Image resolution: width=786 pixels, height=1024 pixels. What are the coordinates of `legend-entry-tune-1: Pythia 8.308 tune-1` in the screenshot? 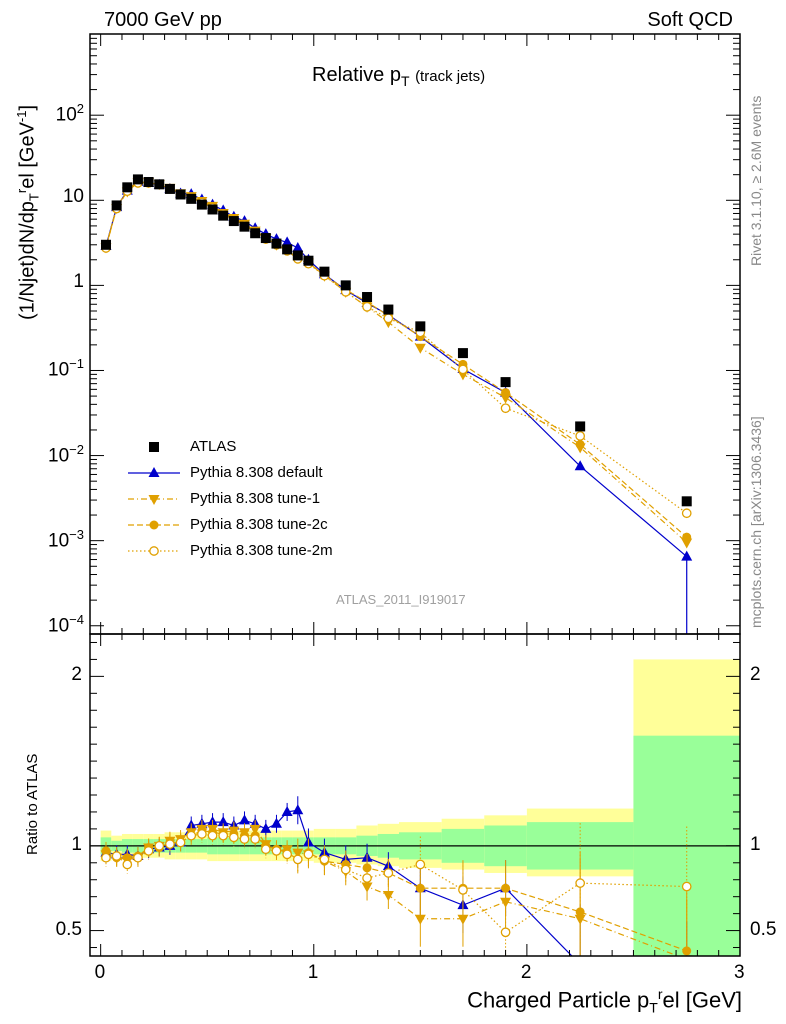 It's located at (255, 498).